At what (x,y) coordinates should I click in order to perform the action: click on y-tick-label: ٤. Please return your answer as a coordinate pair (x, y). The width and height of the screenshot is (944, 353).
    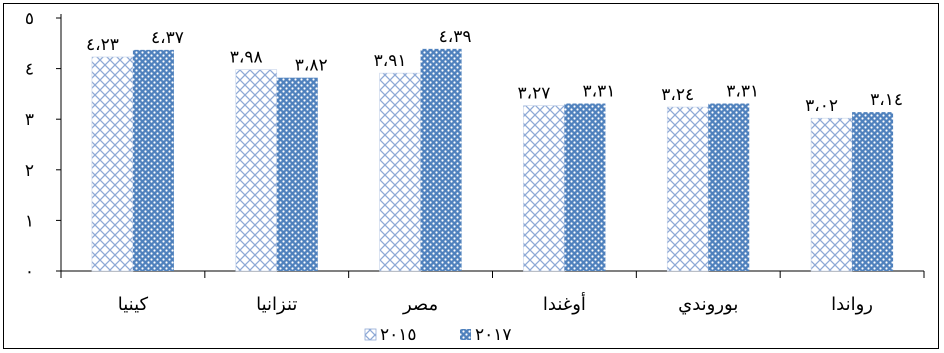
    Looking at the image, I should click on (29, 70).